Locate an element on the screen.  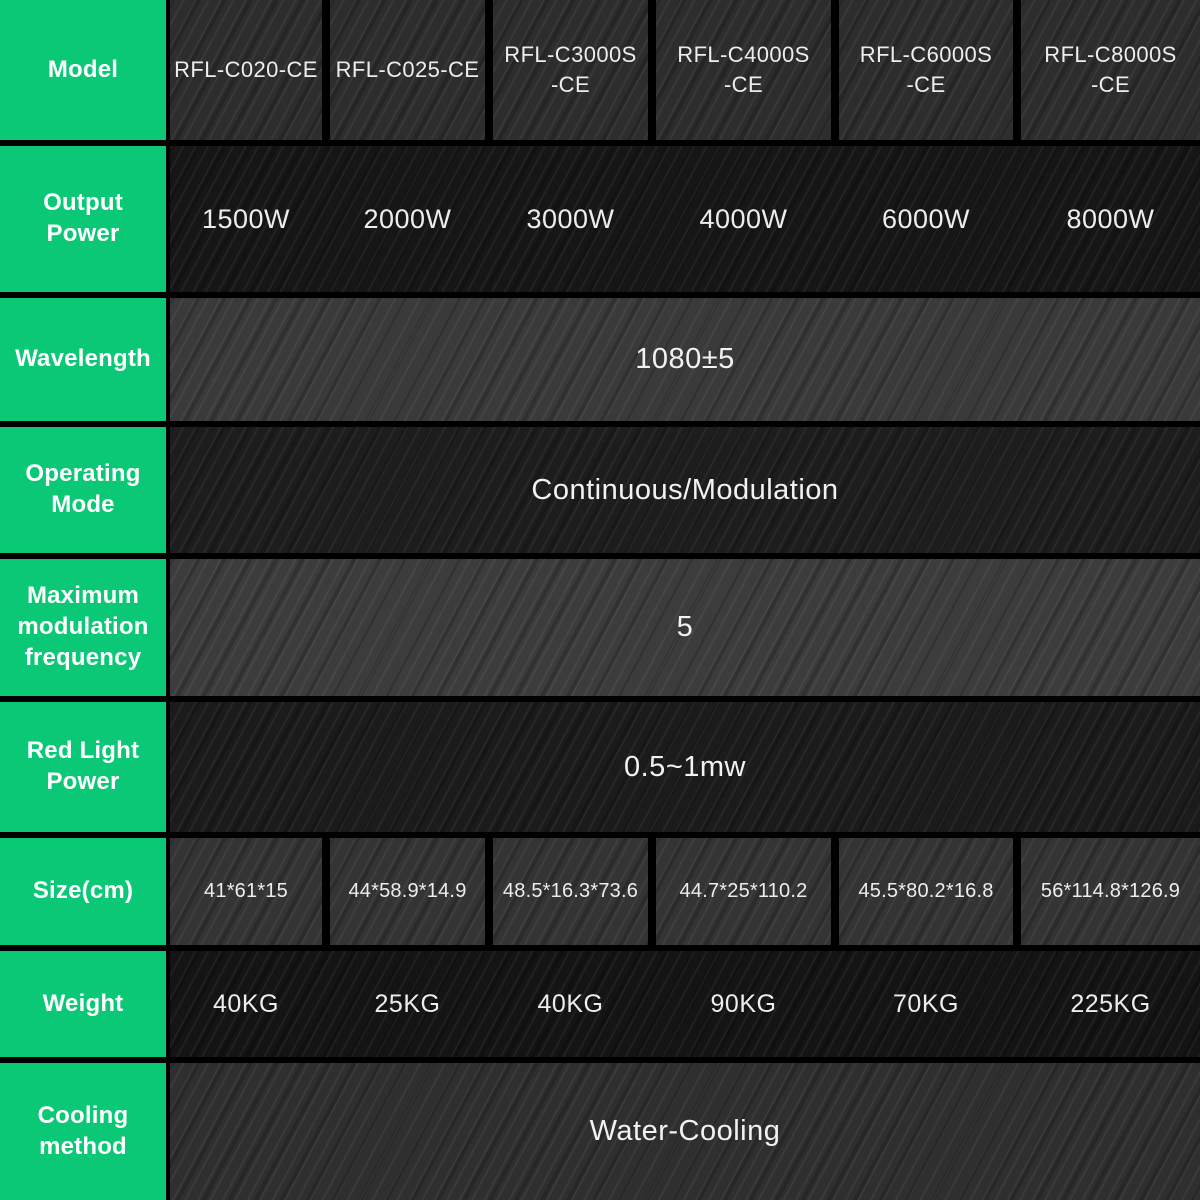
weight-cell: 90KG is located at coordinates (743, 1003).